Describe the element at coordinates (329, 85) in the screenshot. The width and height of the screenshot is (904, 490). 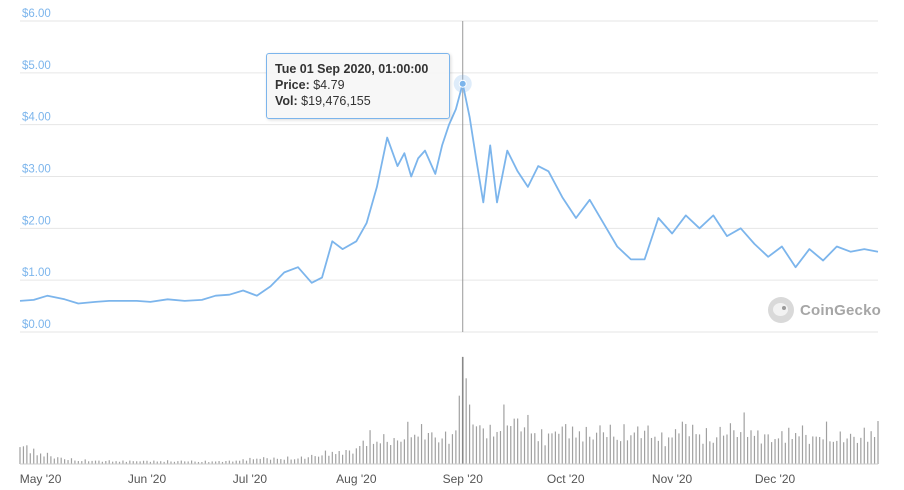
I see `tooltip-price-value: $4.79` at that location.